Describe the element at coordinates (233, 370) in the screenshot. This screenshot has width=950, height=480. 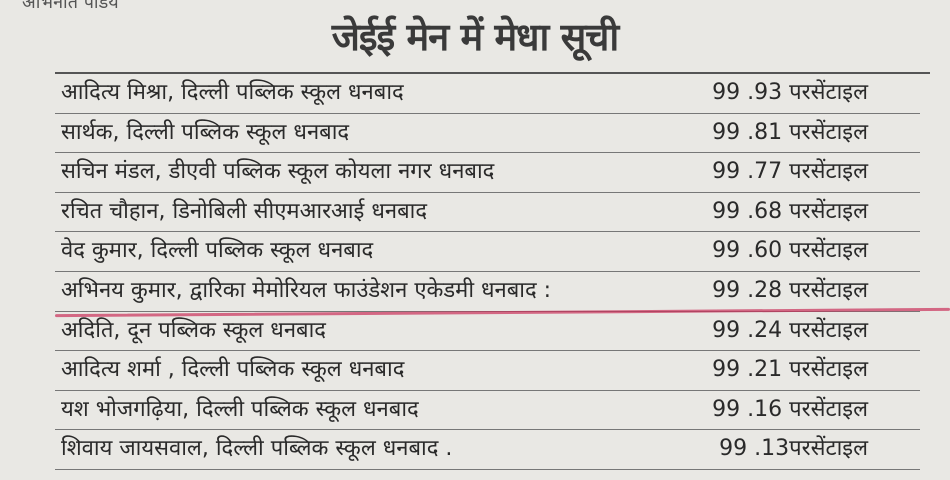
I see `student-name: आदित्य शर्मा , दिल्ली पब्लिक स्कूल धनबाद` at that location.